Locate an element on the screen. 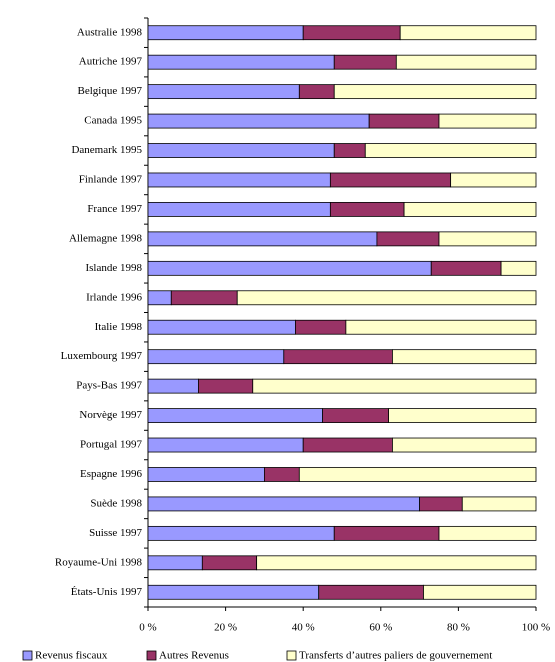  y-tick-label: Espagne 1996 is located at coordinates (111, 474).